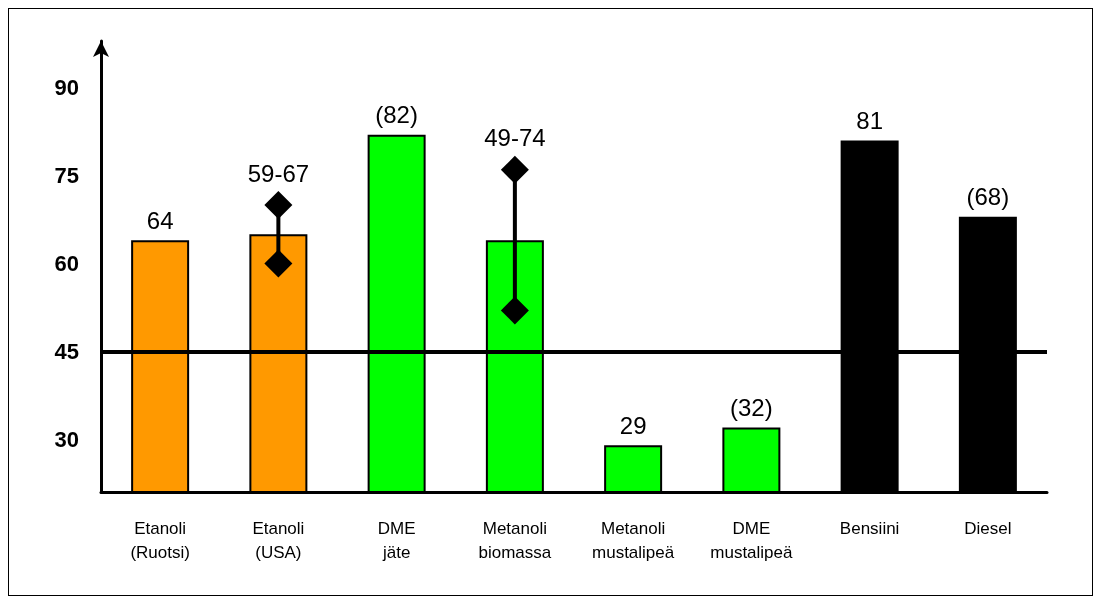  Describe the element at coordinates (396, 115) in the screenshot. I see `data-label: (82)` at that location.